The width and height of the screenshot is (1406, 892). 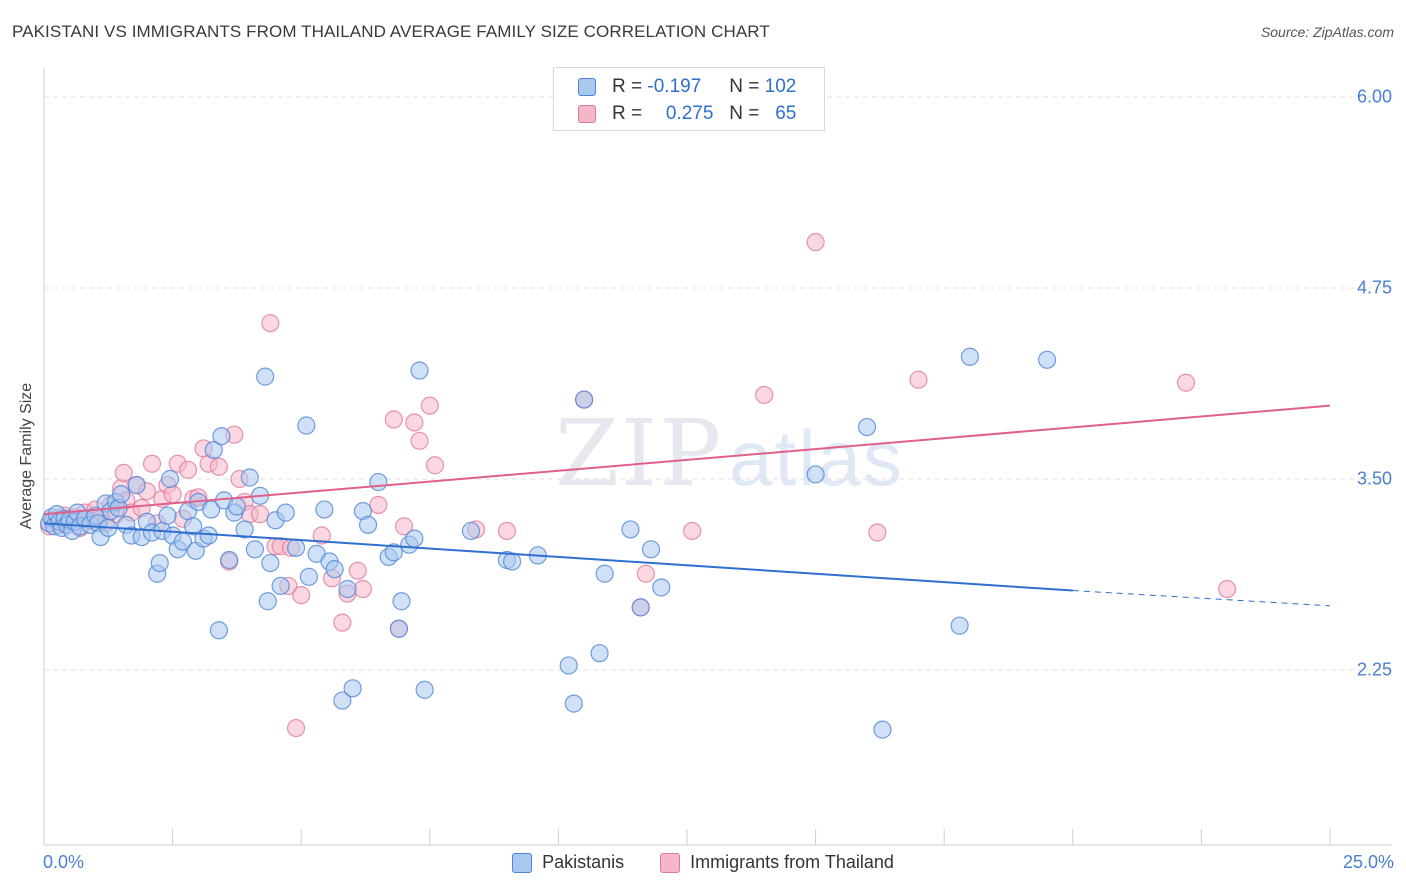 I want to click on legend-n-value: 65, so click(x=786, y=113).